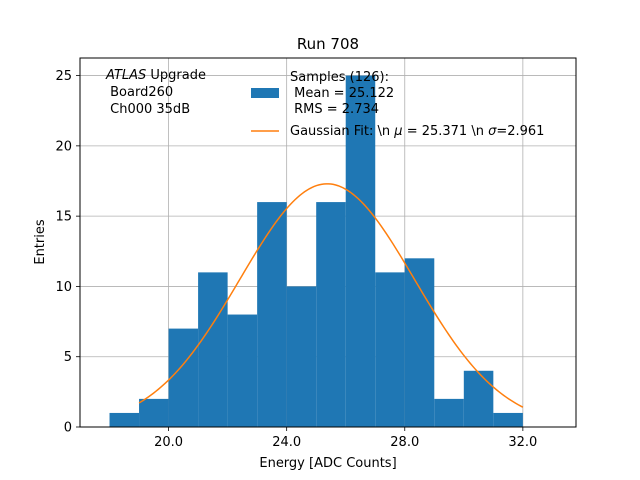 Image resolution: width=640 pixels, height=480 pixels. Describe the element at coordinates (63, 287) in the screenshot. I see `y-tick-label: 10` at that location.